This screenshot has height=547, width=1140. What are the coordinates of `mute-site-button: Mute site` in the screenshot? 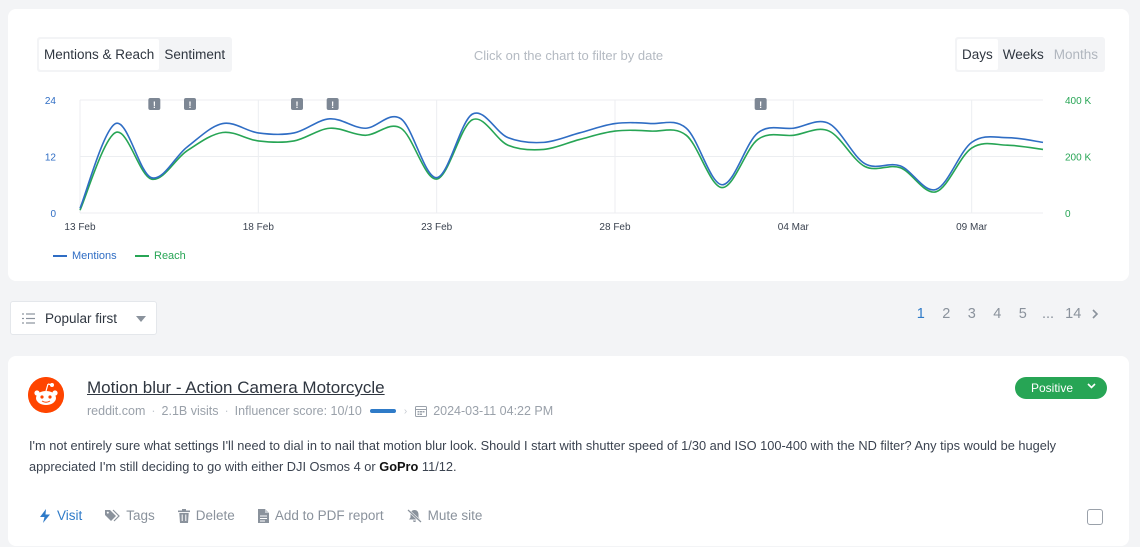 It's located at (444, 515).